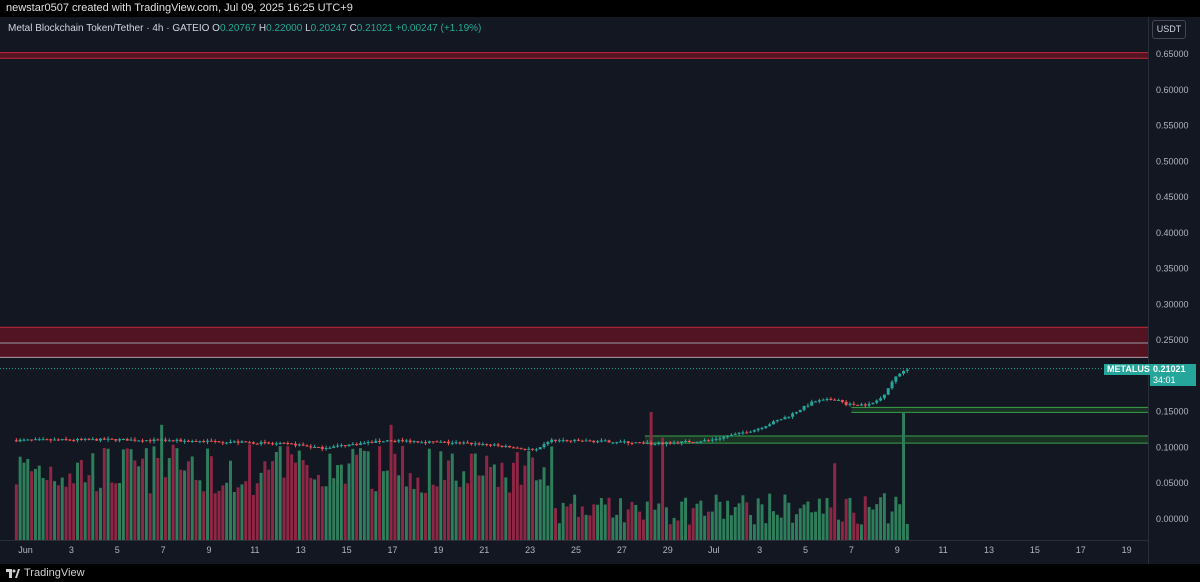 Image resolution: width=1200 pixels, height=582 pixels. Describe the element at coordinates (484, 550) in the screenshot. I see `time-axis-tick: 21` at that location.